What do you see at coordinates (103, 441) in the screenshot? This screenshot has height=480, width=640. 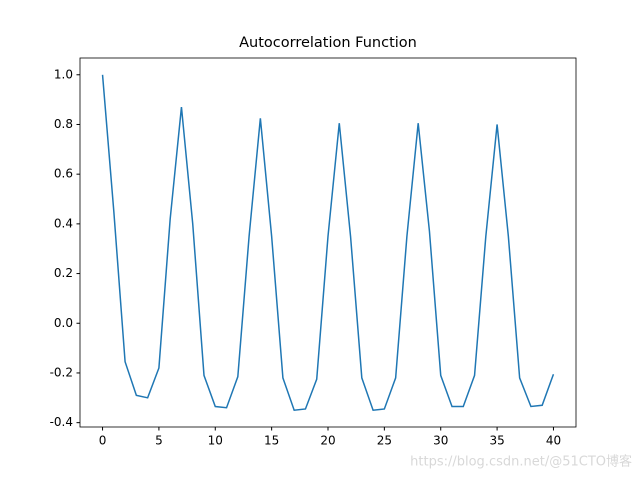 I see `x-tick-label: 0` at bounding box center [103, 441].